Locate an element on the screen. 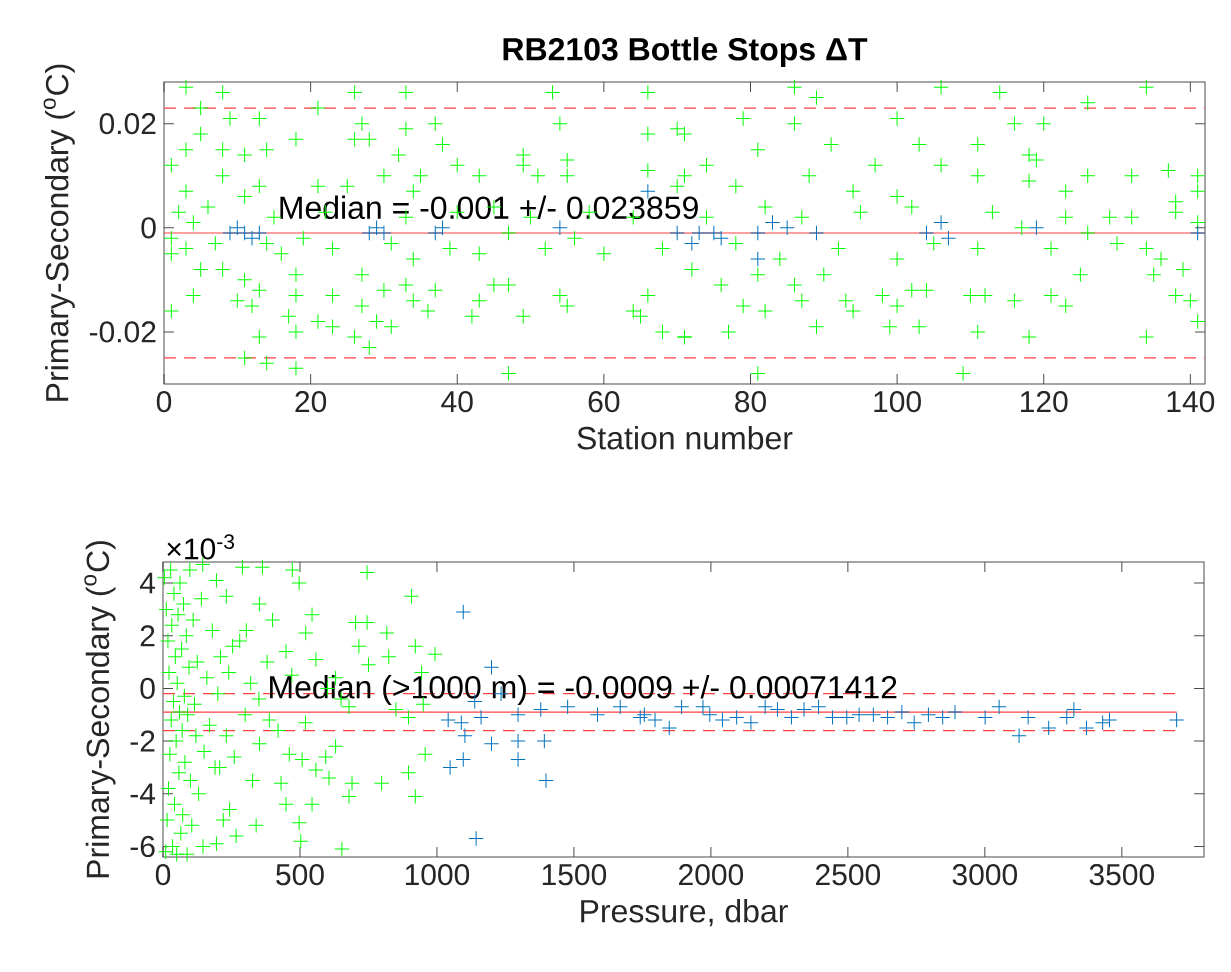 The image size is (1231, 972). x-tick-label: 3500 is located at coordinates (1121, 875).